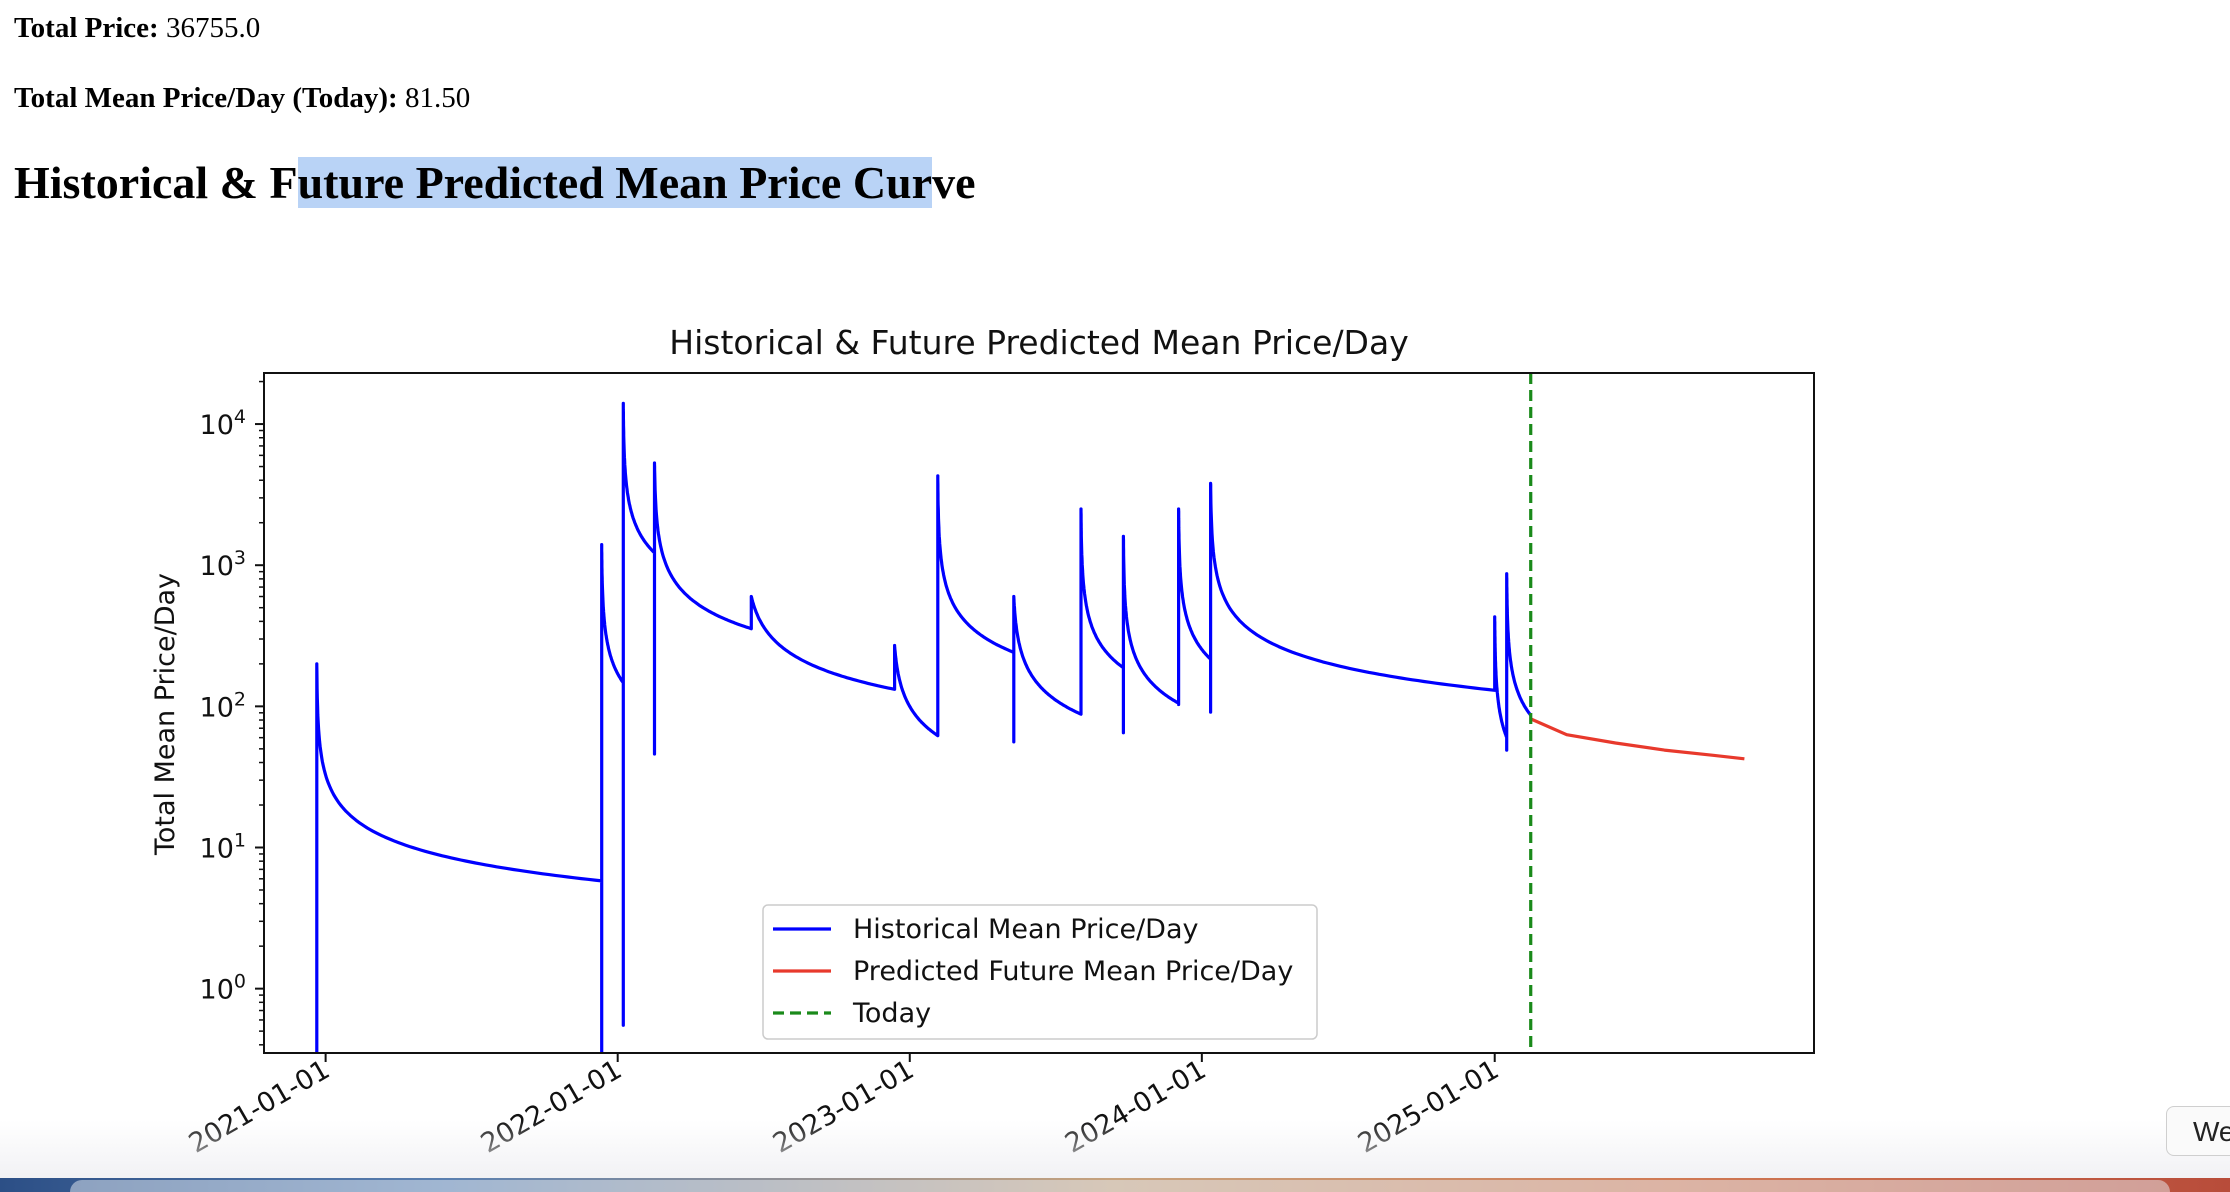 The width and height of the screenshot is (2230, 1192). What do you see at coordinates (261, 713) in the screenshot?
I see `y-minor-ticks` at bounding box center [261, 713].